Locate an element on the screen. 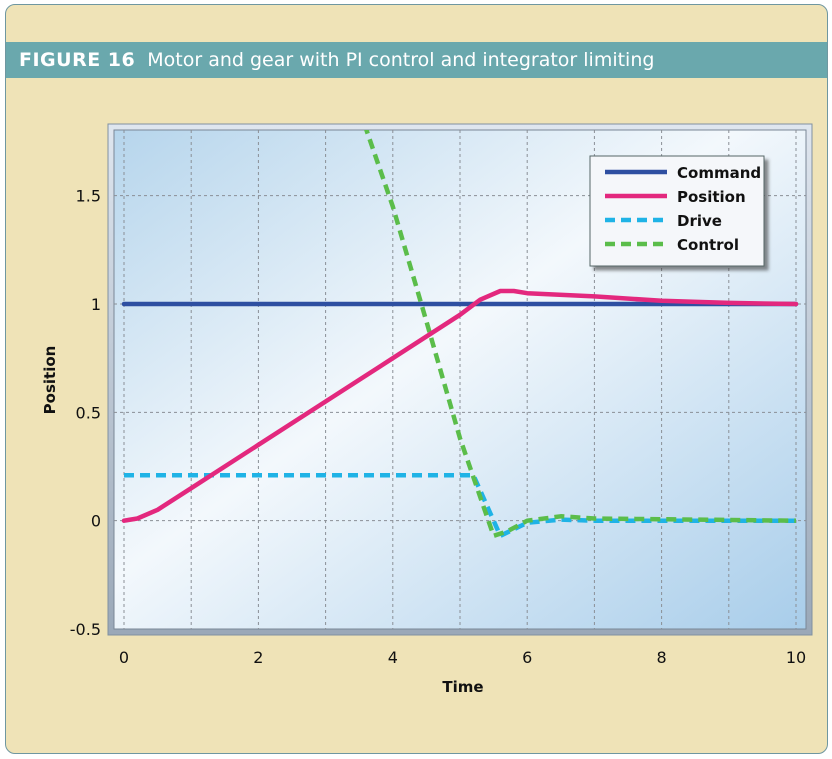 This screenshot has width=832, height=759. x-tick-label: 4 is located at coordinates (393, 657).